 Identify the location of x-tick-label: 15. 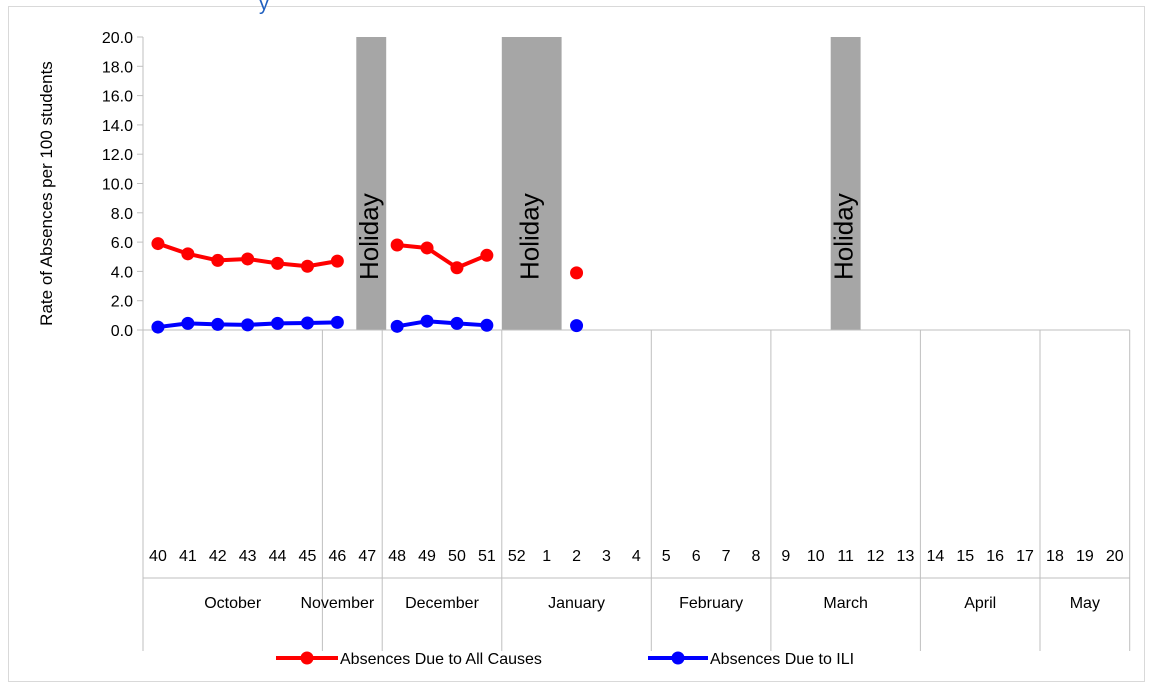
(965, 556).